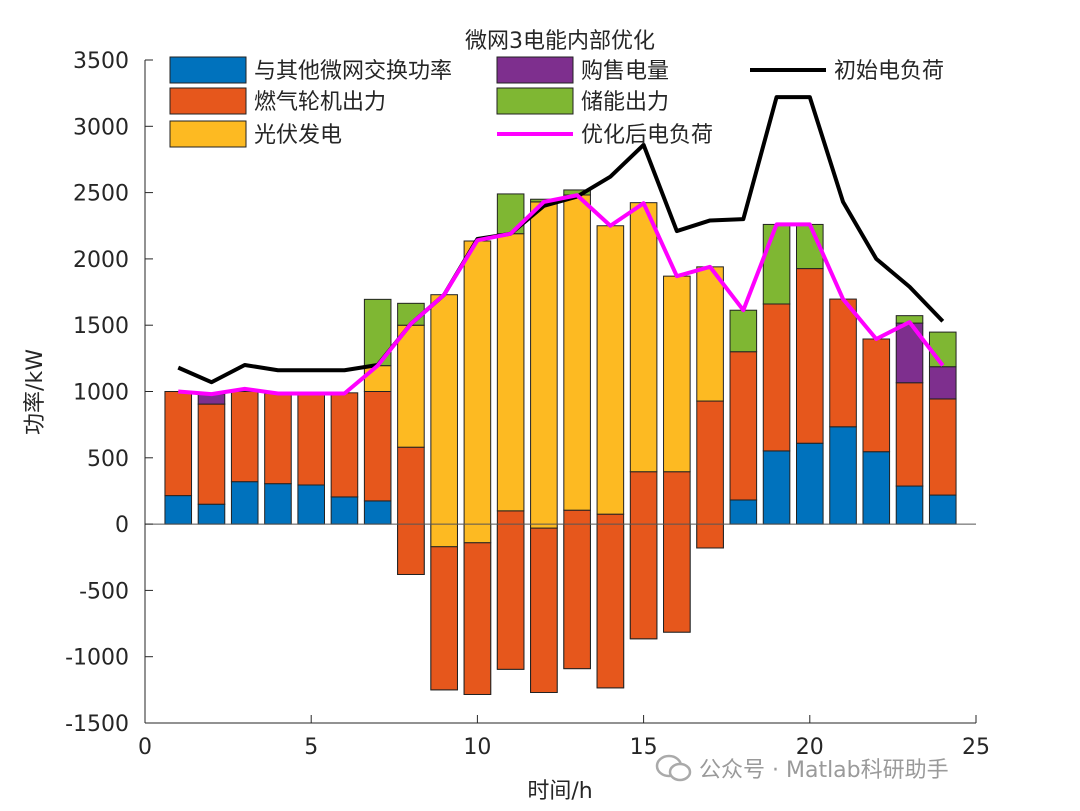  I want to click on watermark-text: 公众号 · Matlab科研助手, so click(824, 770).